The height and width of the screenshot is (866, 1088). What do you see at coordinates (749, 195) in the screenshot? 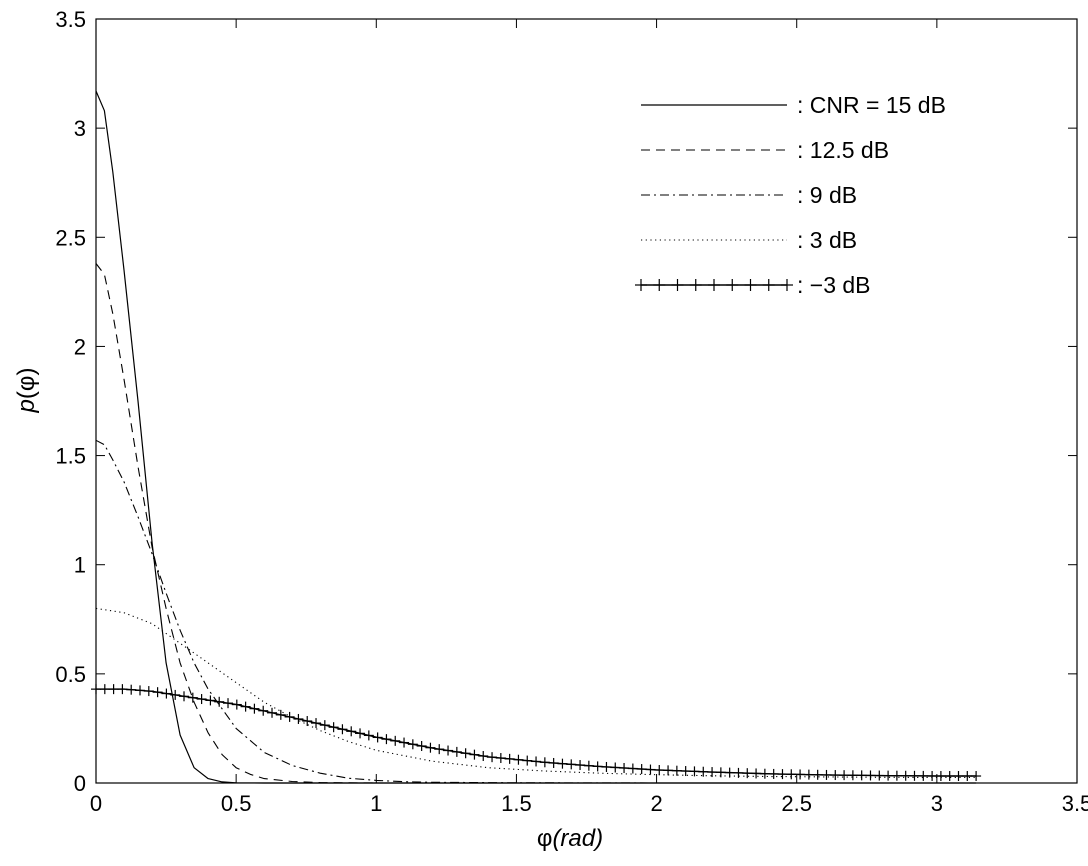
I see `legend-item-2: : 9 dB` at bounding box center [749, 195].